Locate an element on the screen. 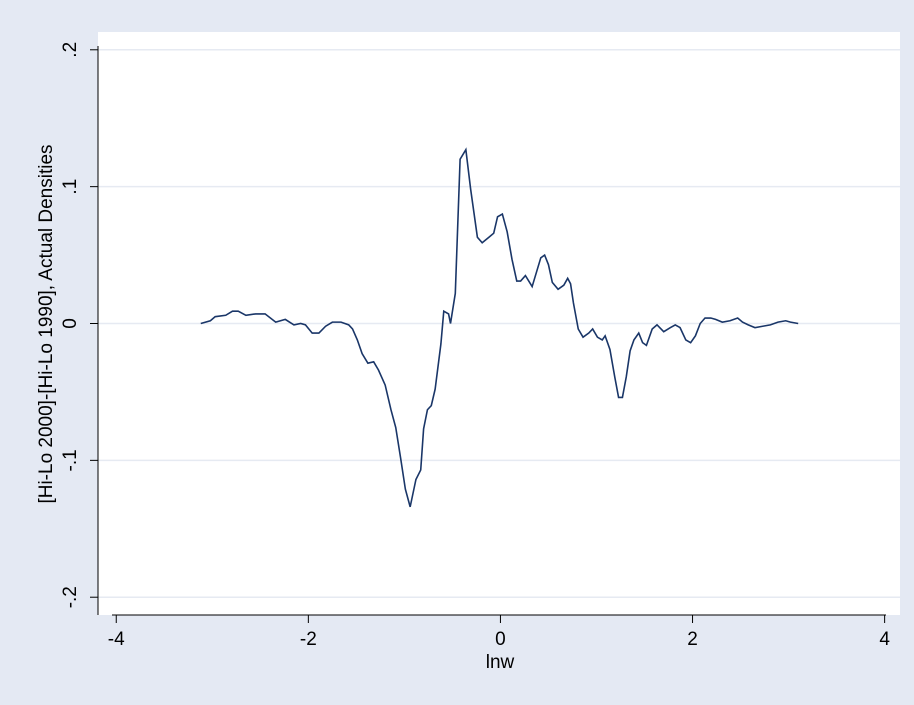  x-tick-label: -2 is located at coordinates (308, 639).